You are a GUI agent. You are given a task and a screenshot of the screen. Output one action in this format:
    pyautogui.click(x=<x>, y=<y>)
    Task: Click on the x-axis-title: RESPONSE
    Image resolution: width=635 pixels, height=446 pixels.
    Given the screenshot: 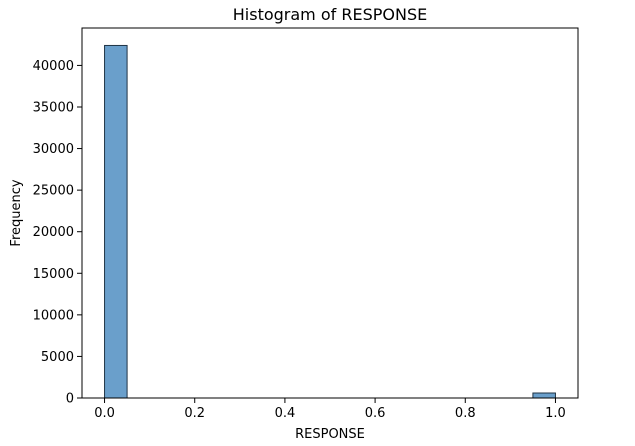 What is the action you would take?
    pyautogui.click(x=330, y=434)
    